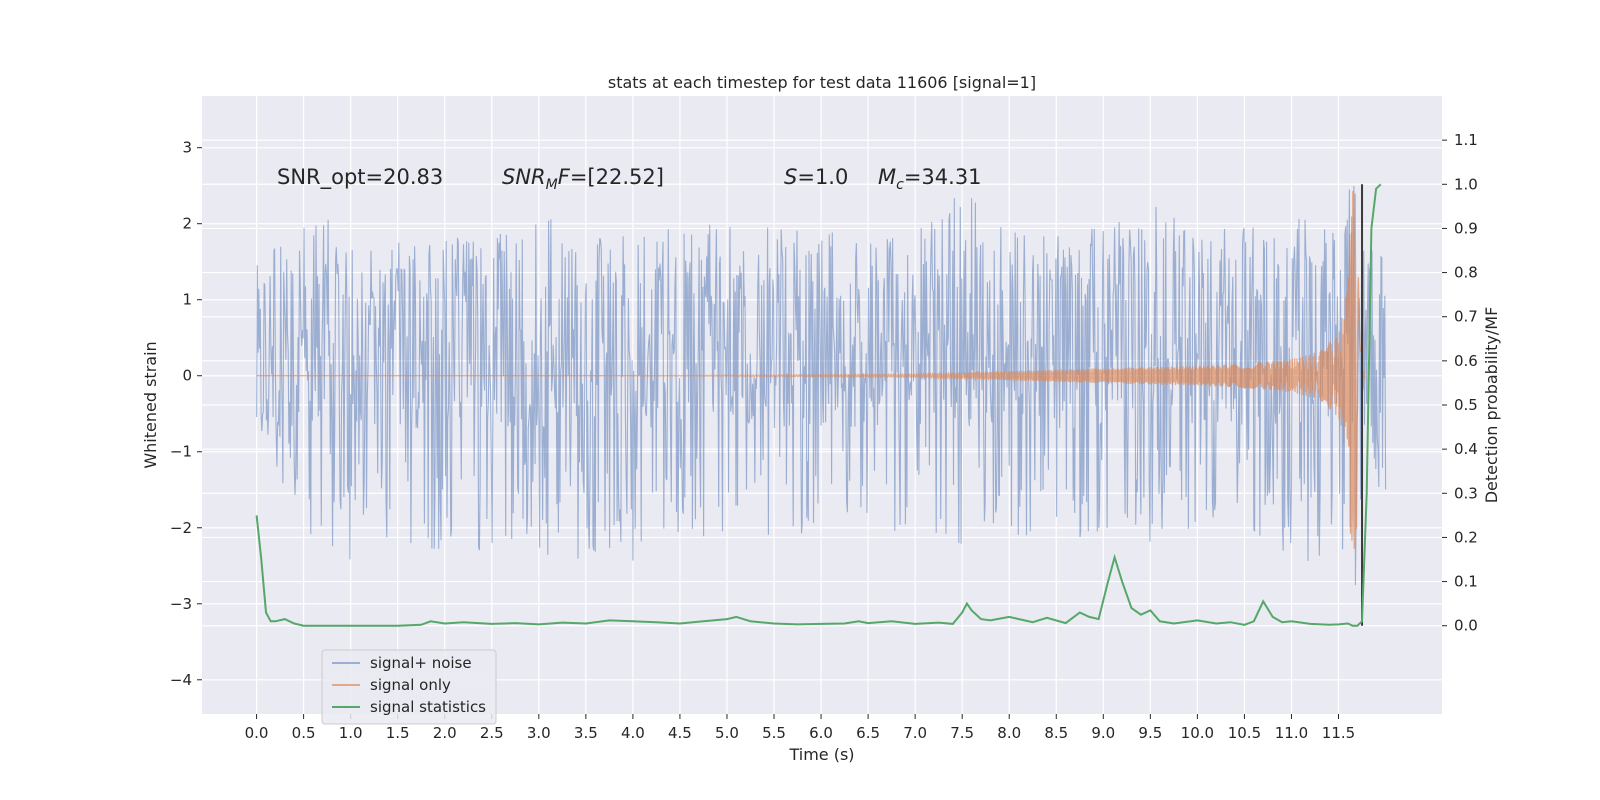  Describe the element at coordinates (1291, 733) in the screenshot. I see `x-tick-label: 11.0` at that location.